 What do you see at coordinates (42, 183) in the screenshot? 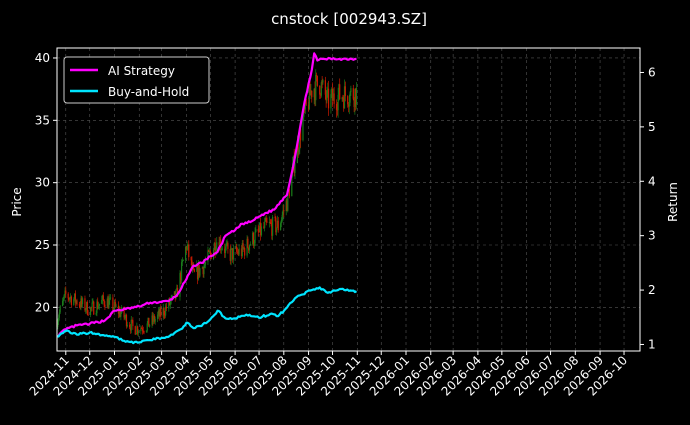
I see `y-tick-label: 30` at bounding box center [42, 183].